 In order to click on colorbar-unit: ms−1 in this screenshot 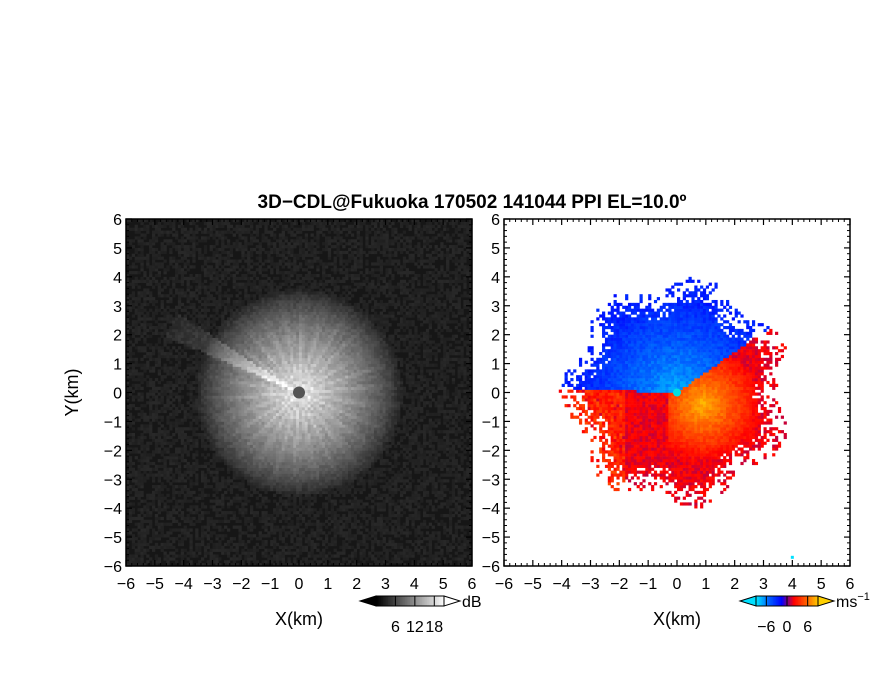, I will do `click(853, 601)`.